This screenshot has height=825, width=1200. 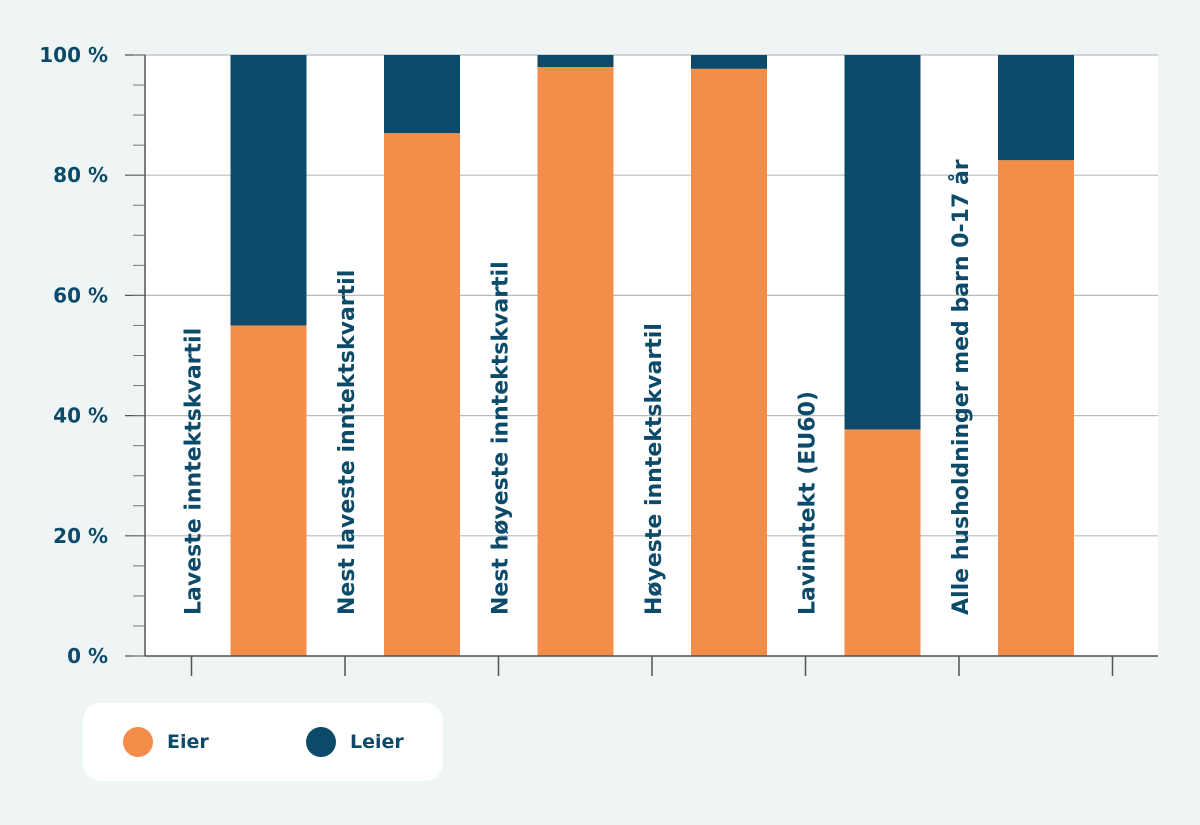 What do you see at coordinates (501, 438) in the screenshot?
I see `category-label: Nest høyeste inntektskvartil` at bounding box center [501, 438].